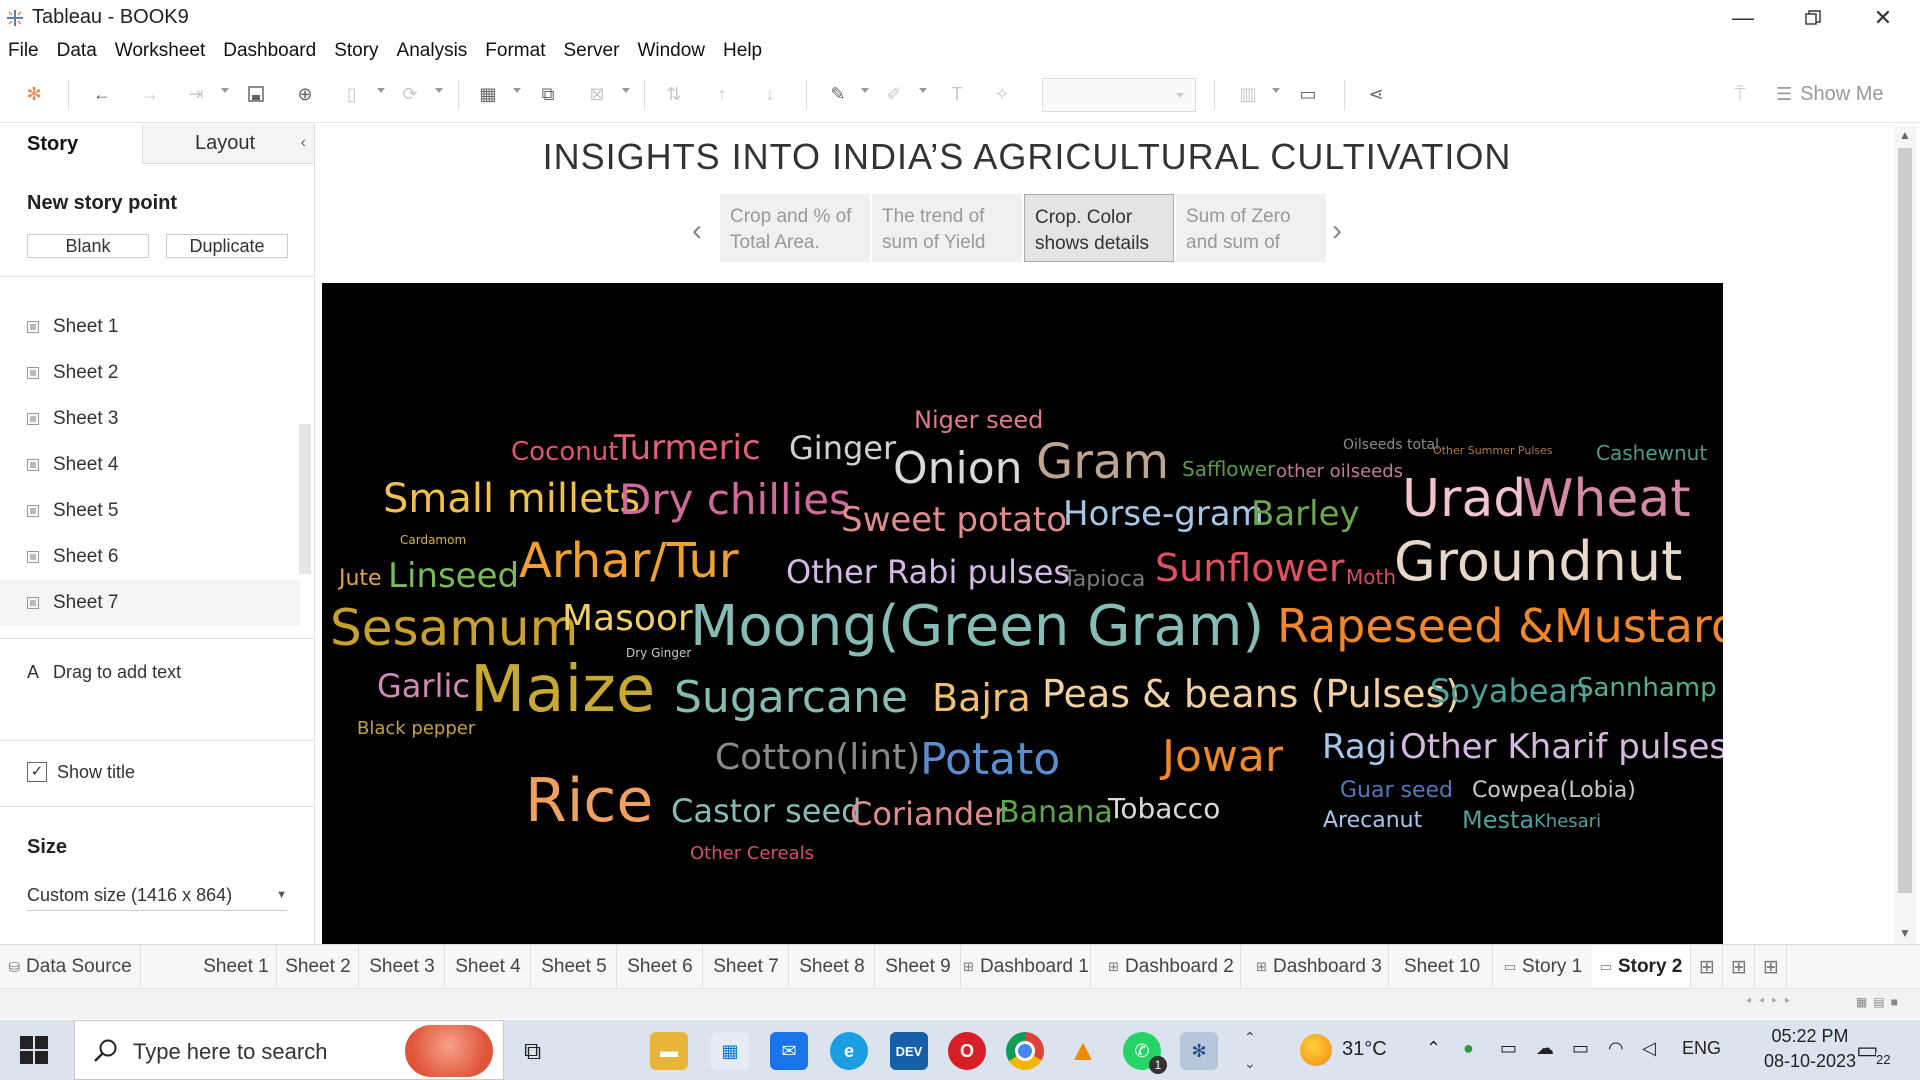 Image resolution: width=1920 pixels, height=1080 pixels. Describe the element at coordinates (488, 93) in the screenshot. I see `new-worksheet-icon: ▦` at that location.